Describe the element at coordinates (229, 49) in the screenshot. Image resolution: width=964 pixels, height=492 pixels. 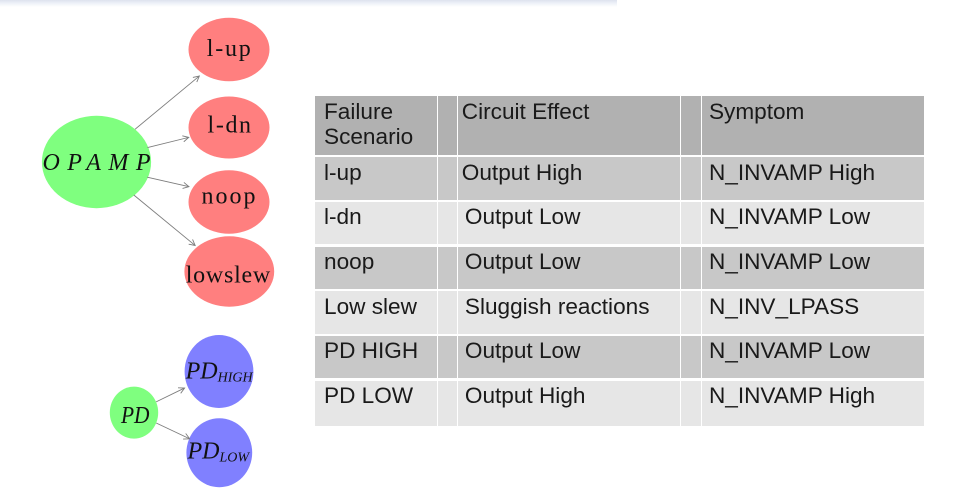
I see `svg-text: l-up` at that location.